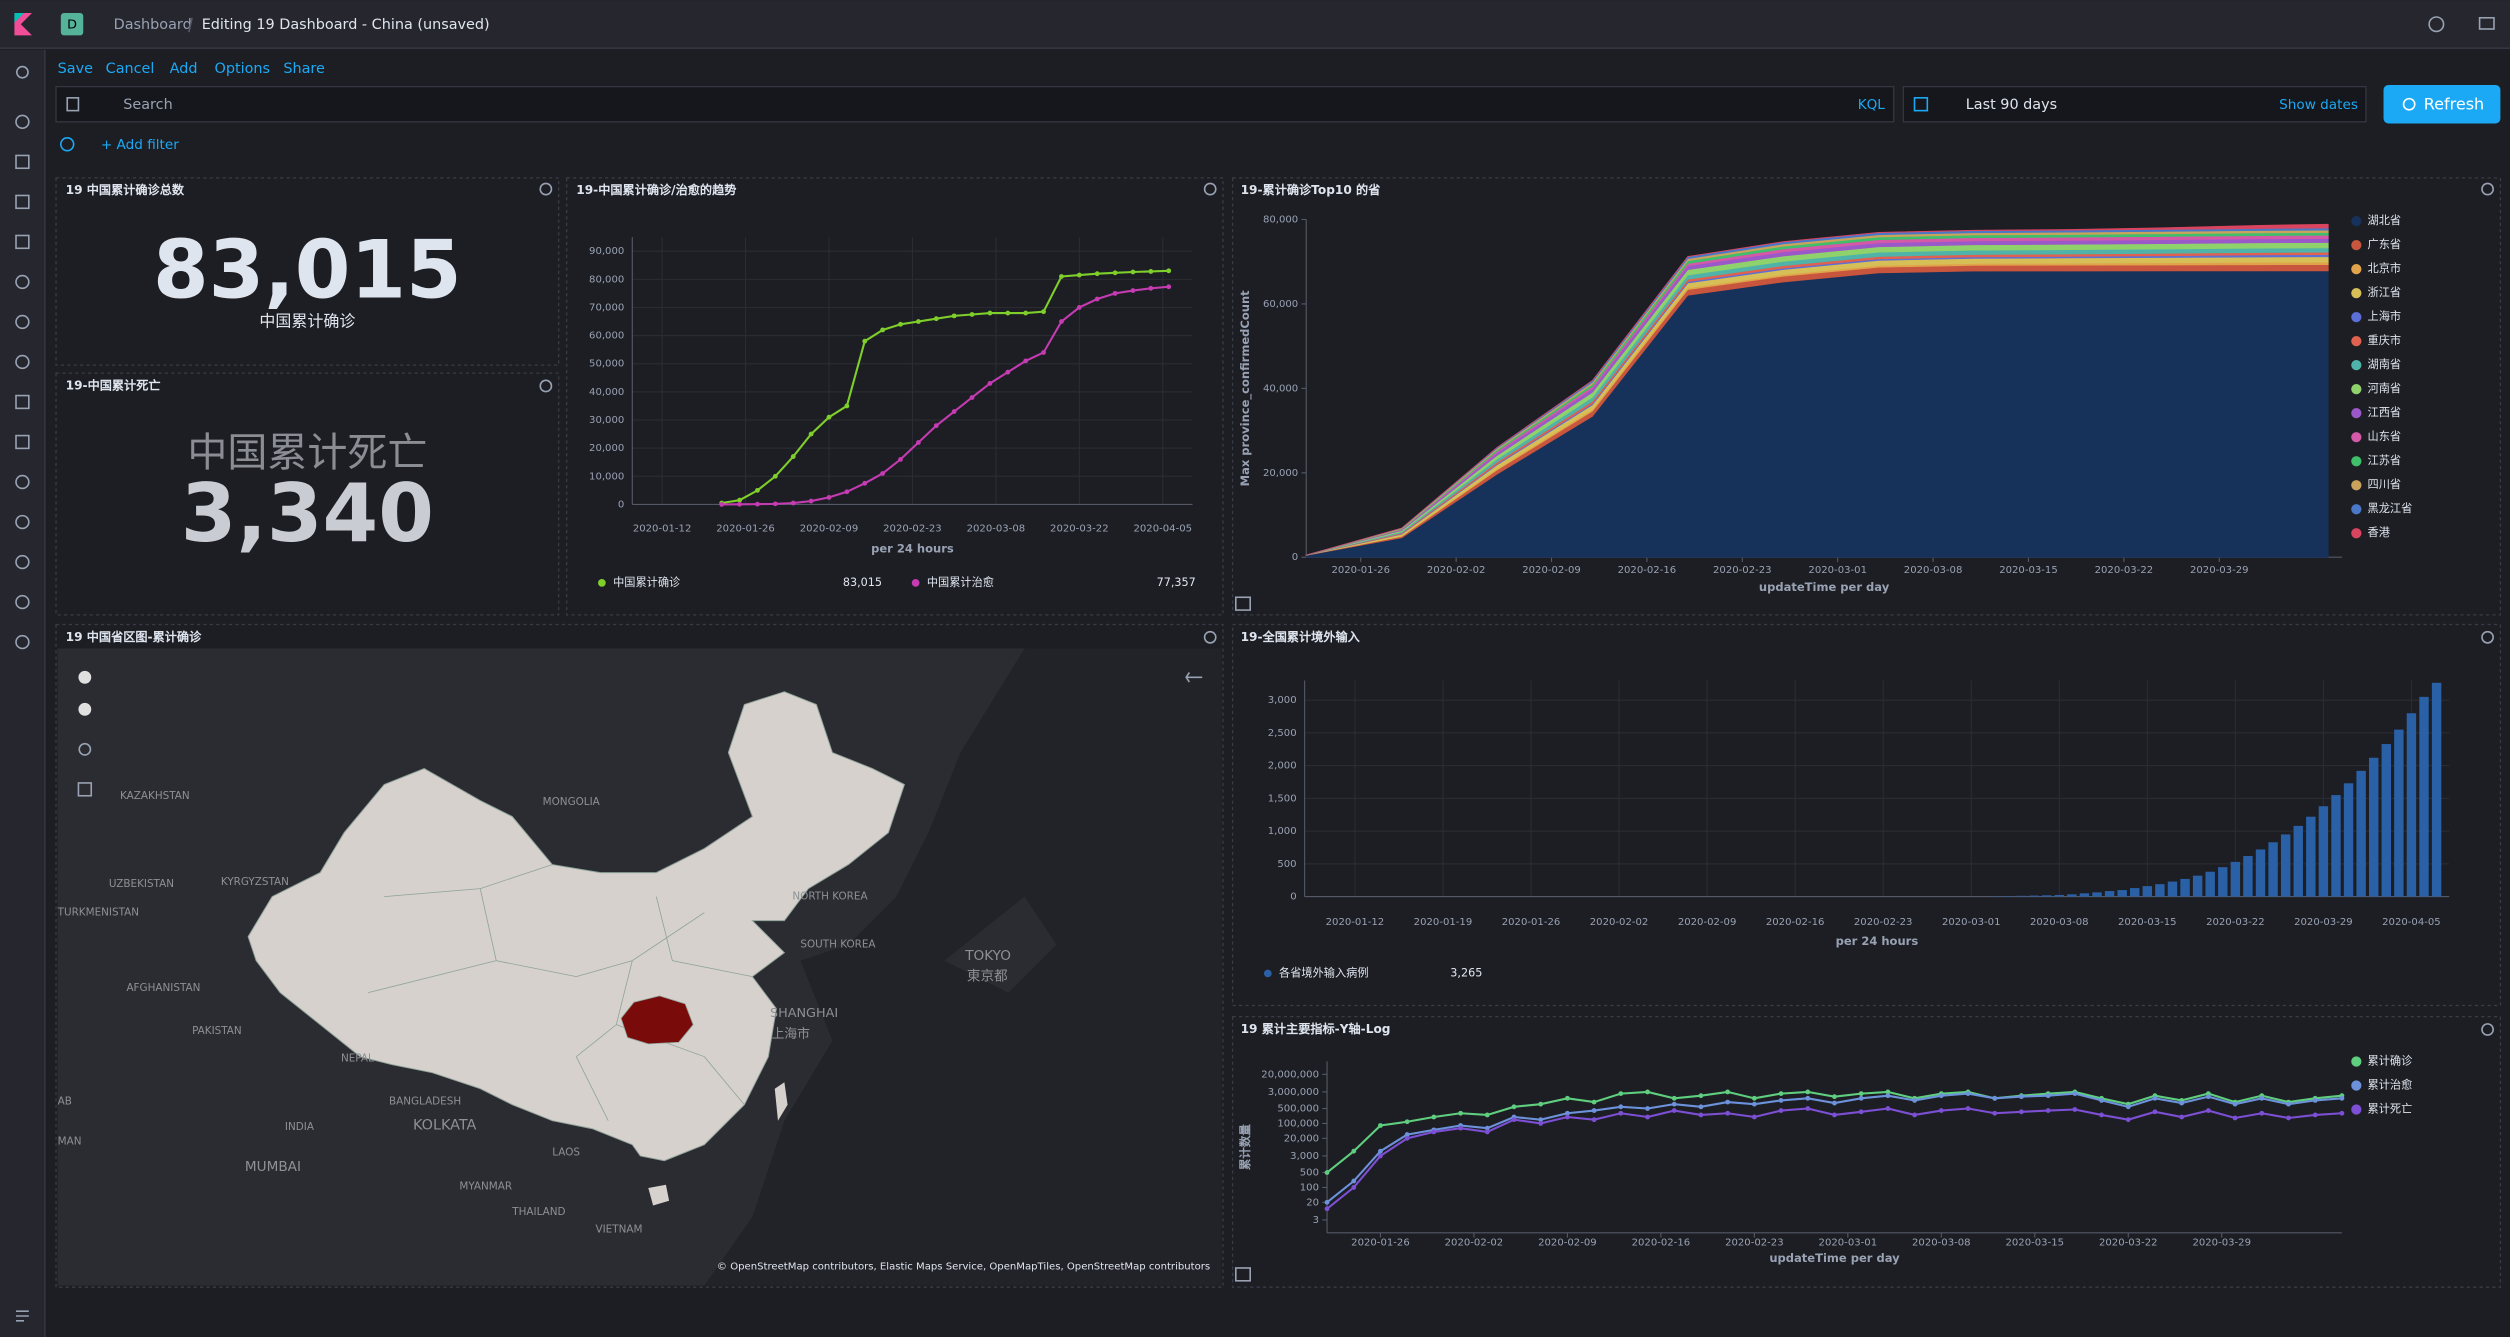 Image resolution: width=2510 pixels, height=1337 pixels. I want to click on menu-options: Options, so click(243, 69).